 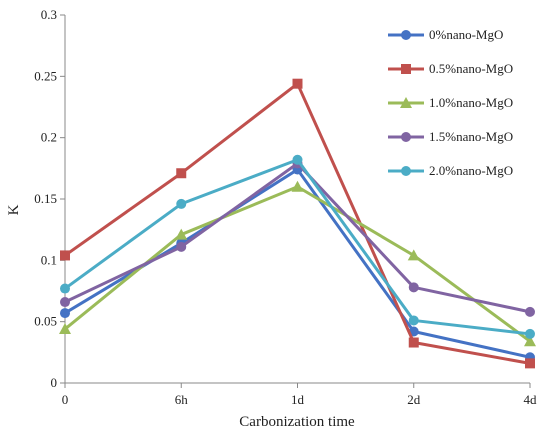 What do you see at coordinates (45, 321) in the screenshot?
I see `y-tick-label: 0.05` at bounding box center [45, 321].